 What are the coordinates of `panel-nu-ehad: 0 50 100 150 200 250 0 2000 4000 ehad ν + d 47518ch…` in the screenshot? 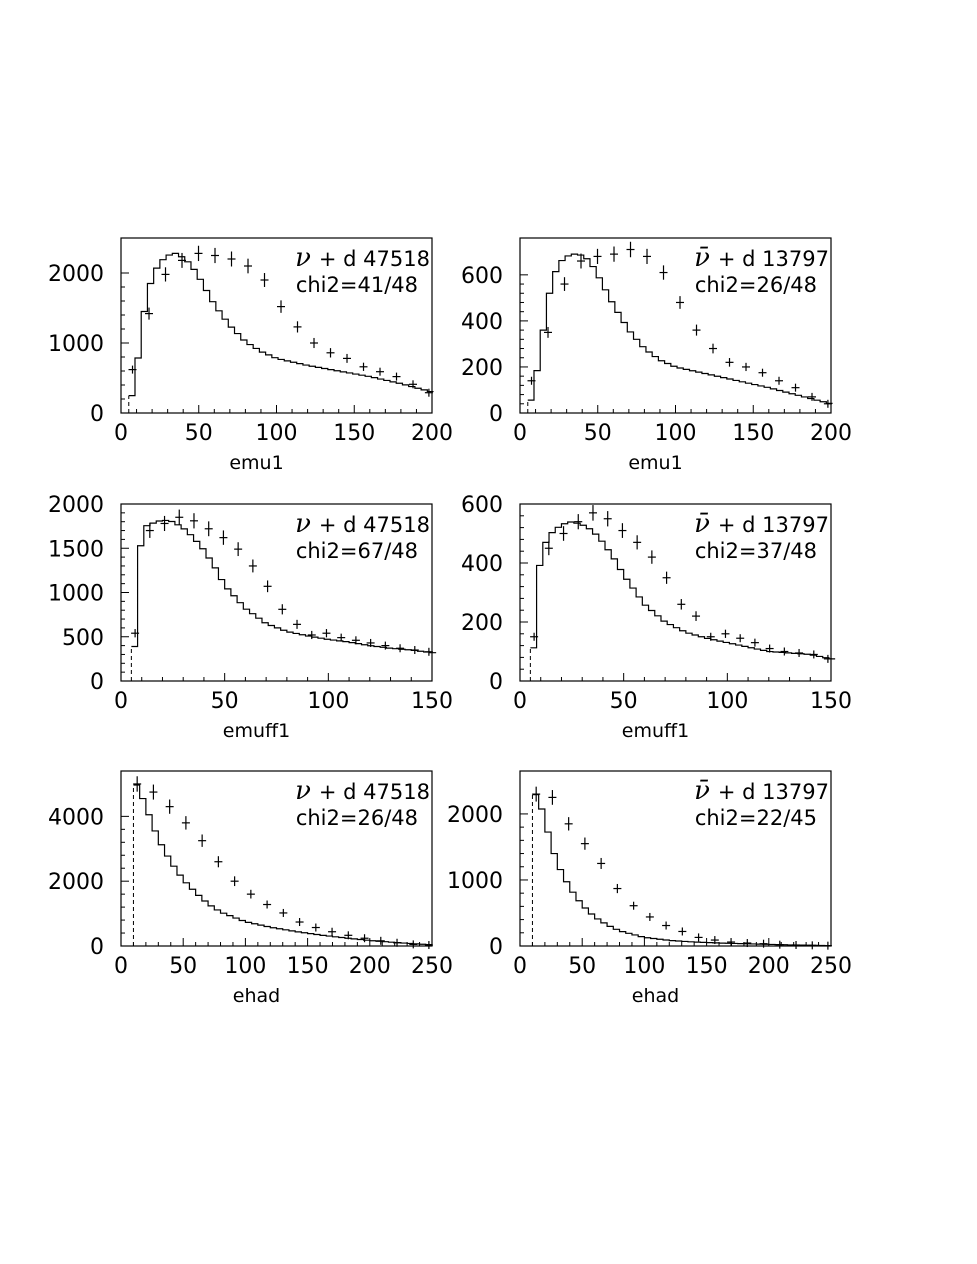 It's located at (250, 888).